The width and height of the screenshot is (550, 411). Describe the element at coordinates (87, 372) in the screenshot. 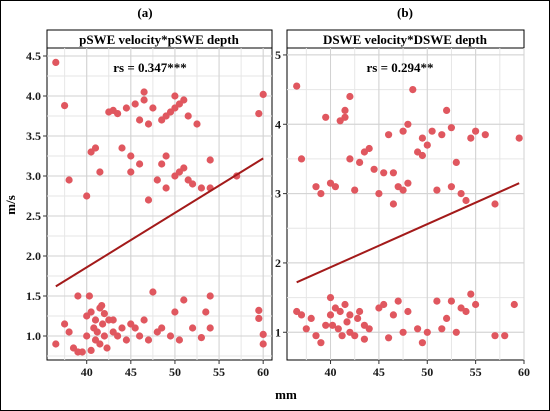

I see `panel-a-x-tick-label: 40` at that location.